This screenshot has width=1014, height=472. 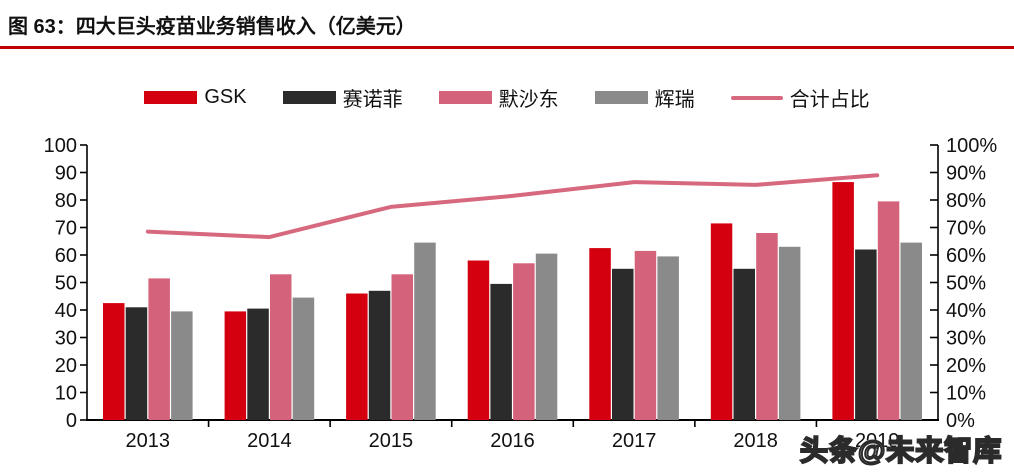 I want to click on bar-GSK-2019, so click(x=843, y=301).